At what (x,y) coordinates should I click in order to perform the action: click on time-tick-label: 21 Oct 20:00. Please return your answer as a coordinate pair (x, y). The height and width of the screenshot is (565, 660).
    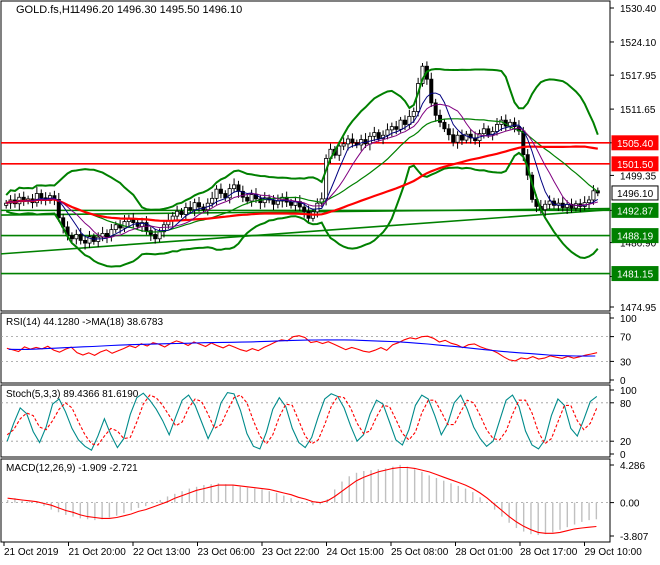
    Looking at the image, I should click on (98, 552).